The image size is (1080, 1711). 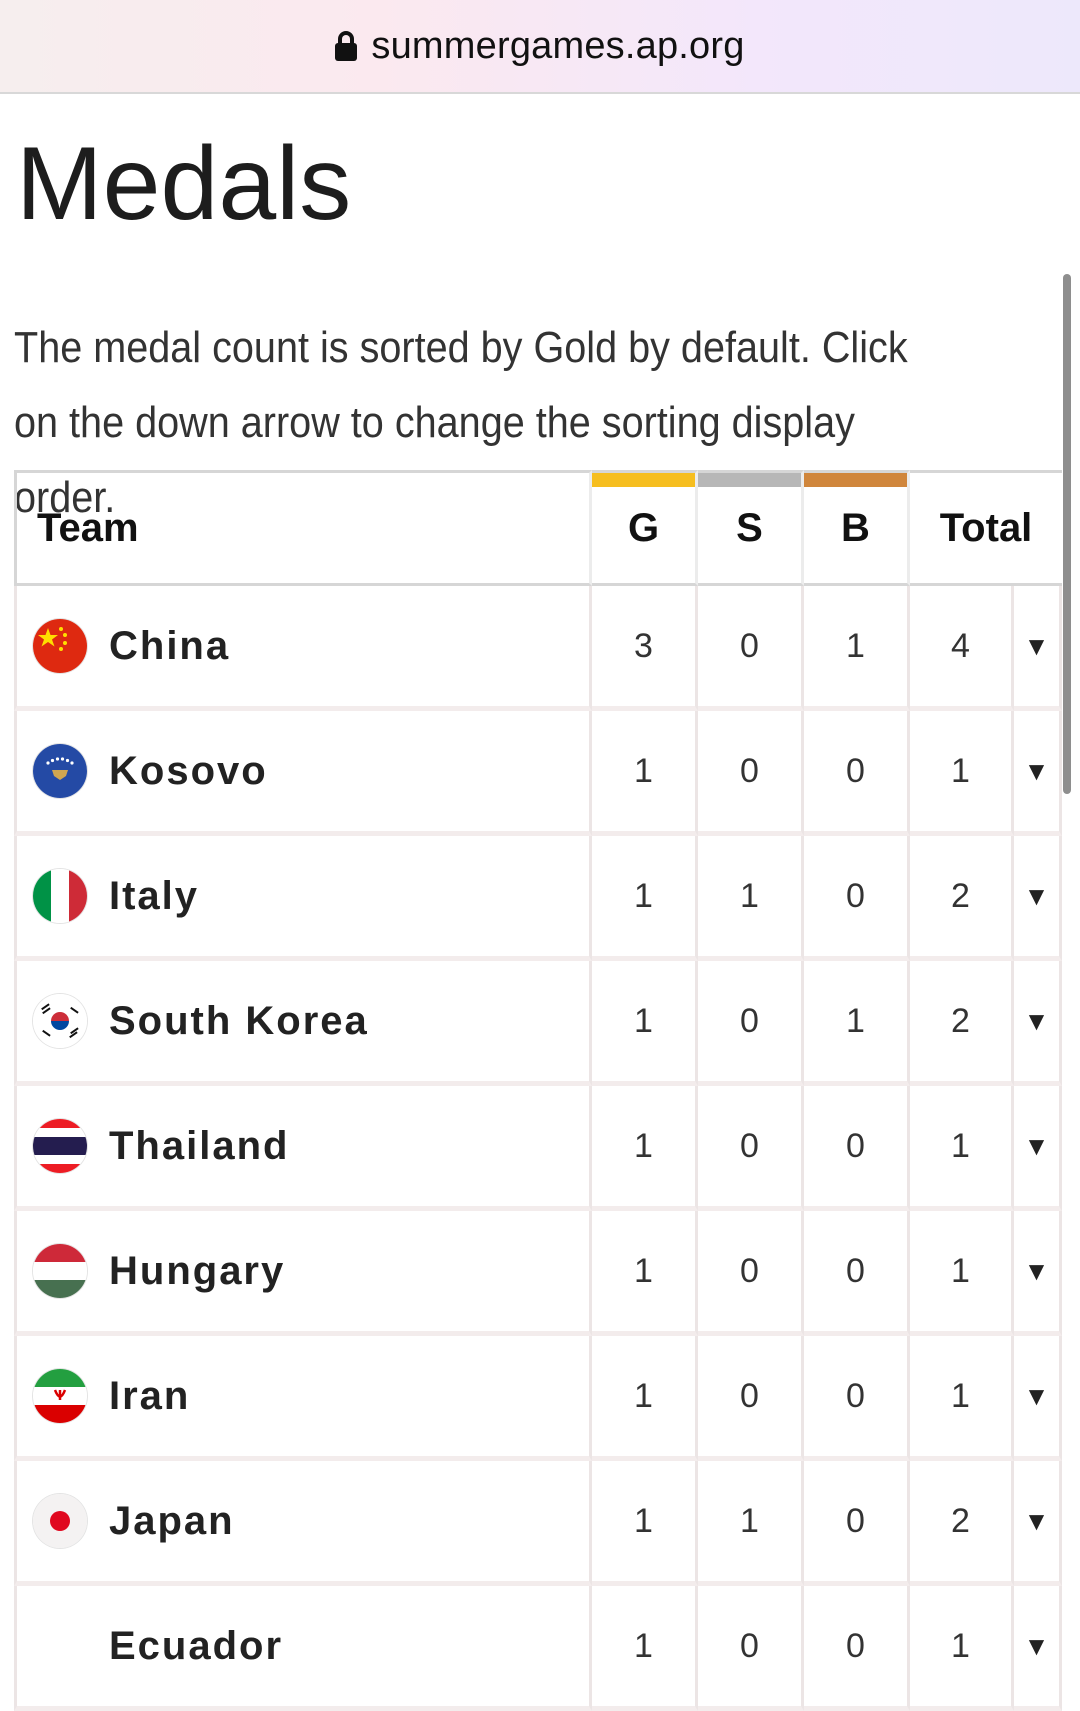 I want to click on bronze-column-header: B, so click(x=857, y=528).